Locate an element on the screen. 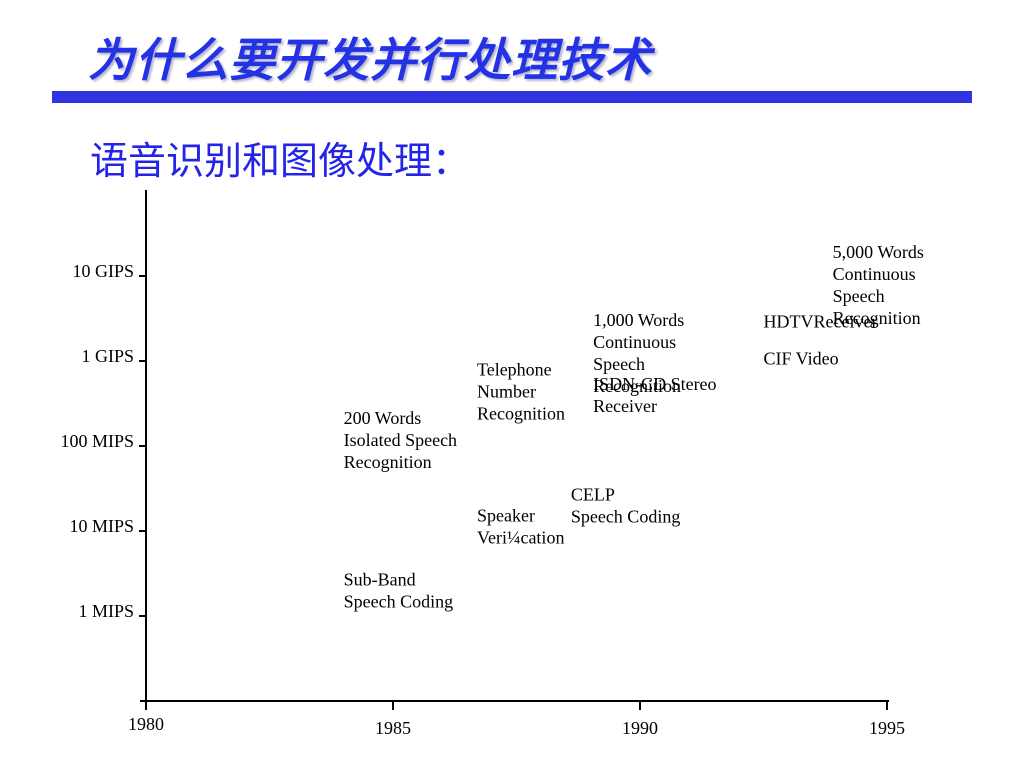 This screenshot has height=768, width=1024. slide-subtitle: 语音识别和图像处理： is located at coordinates (280, 161).